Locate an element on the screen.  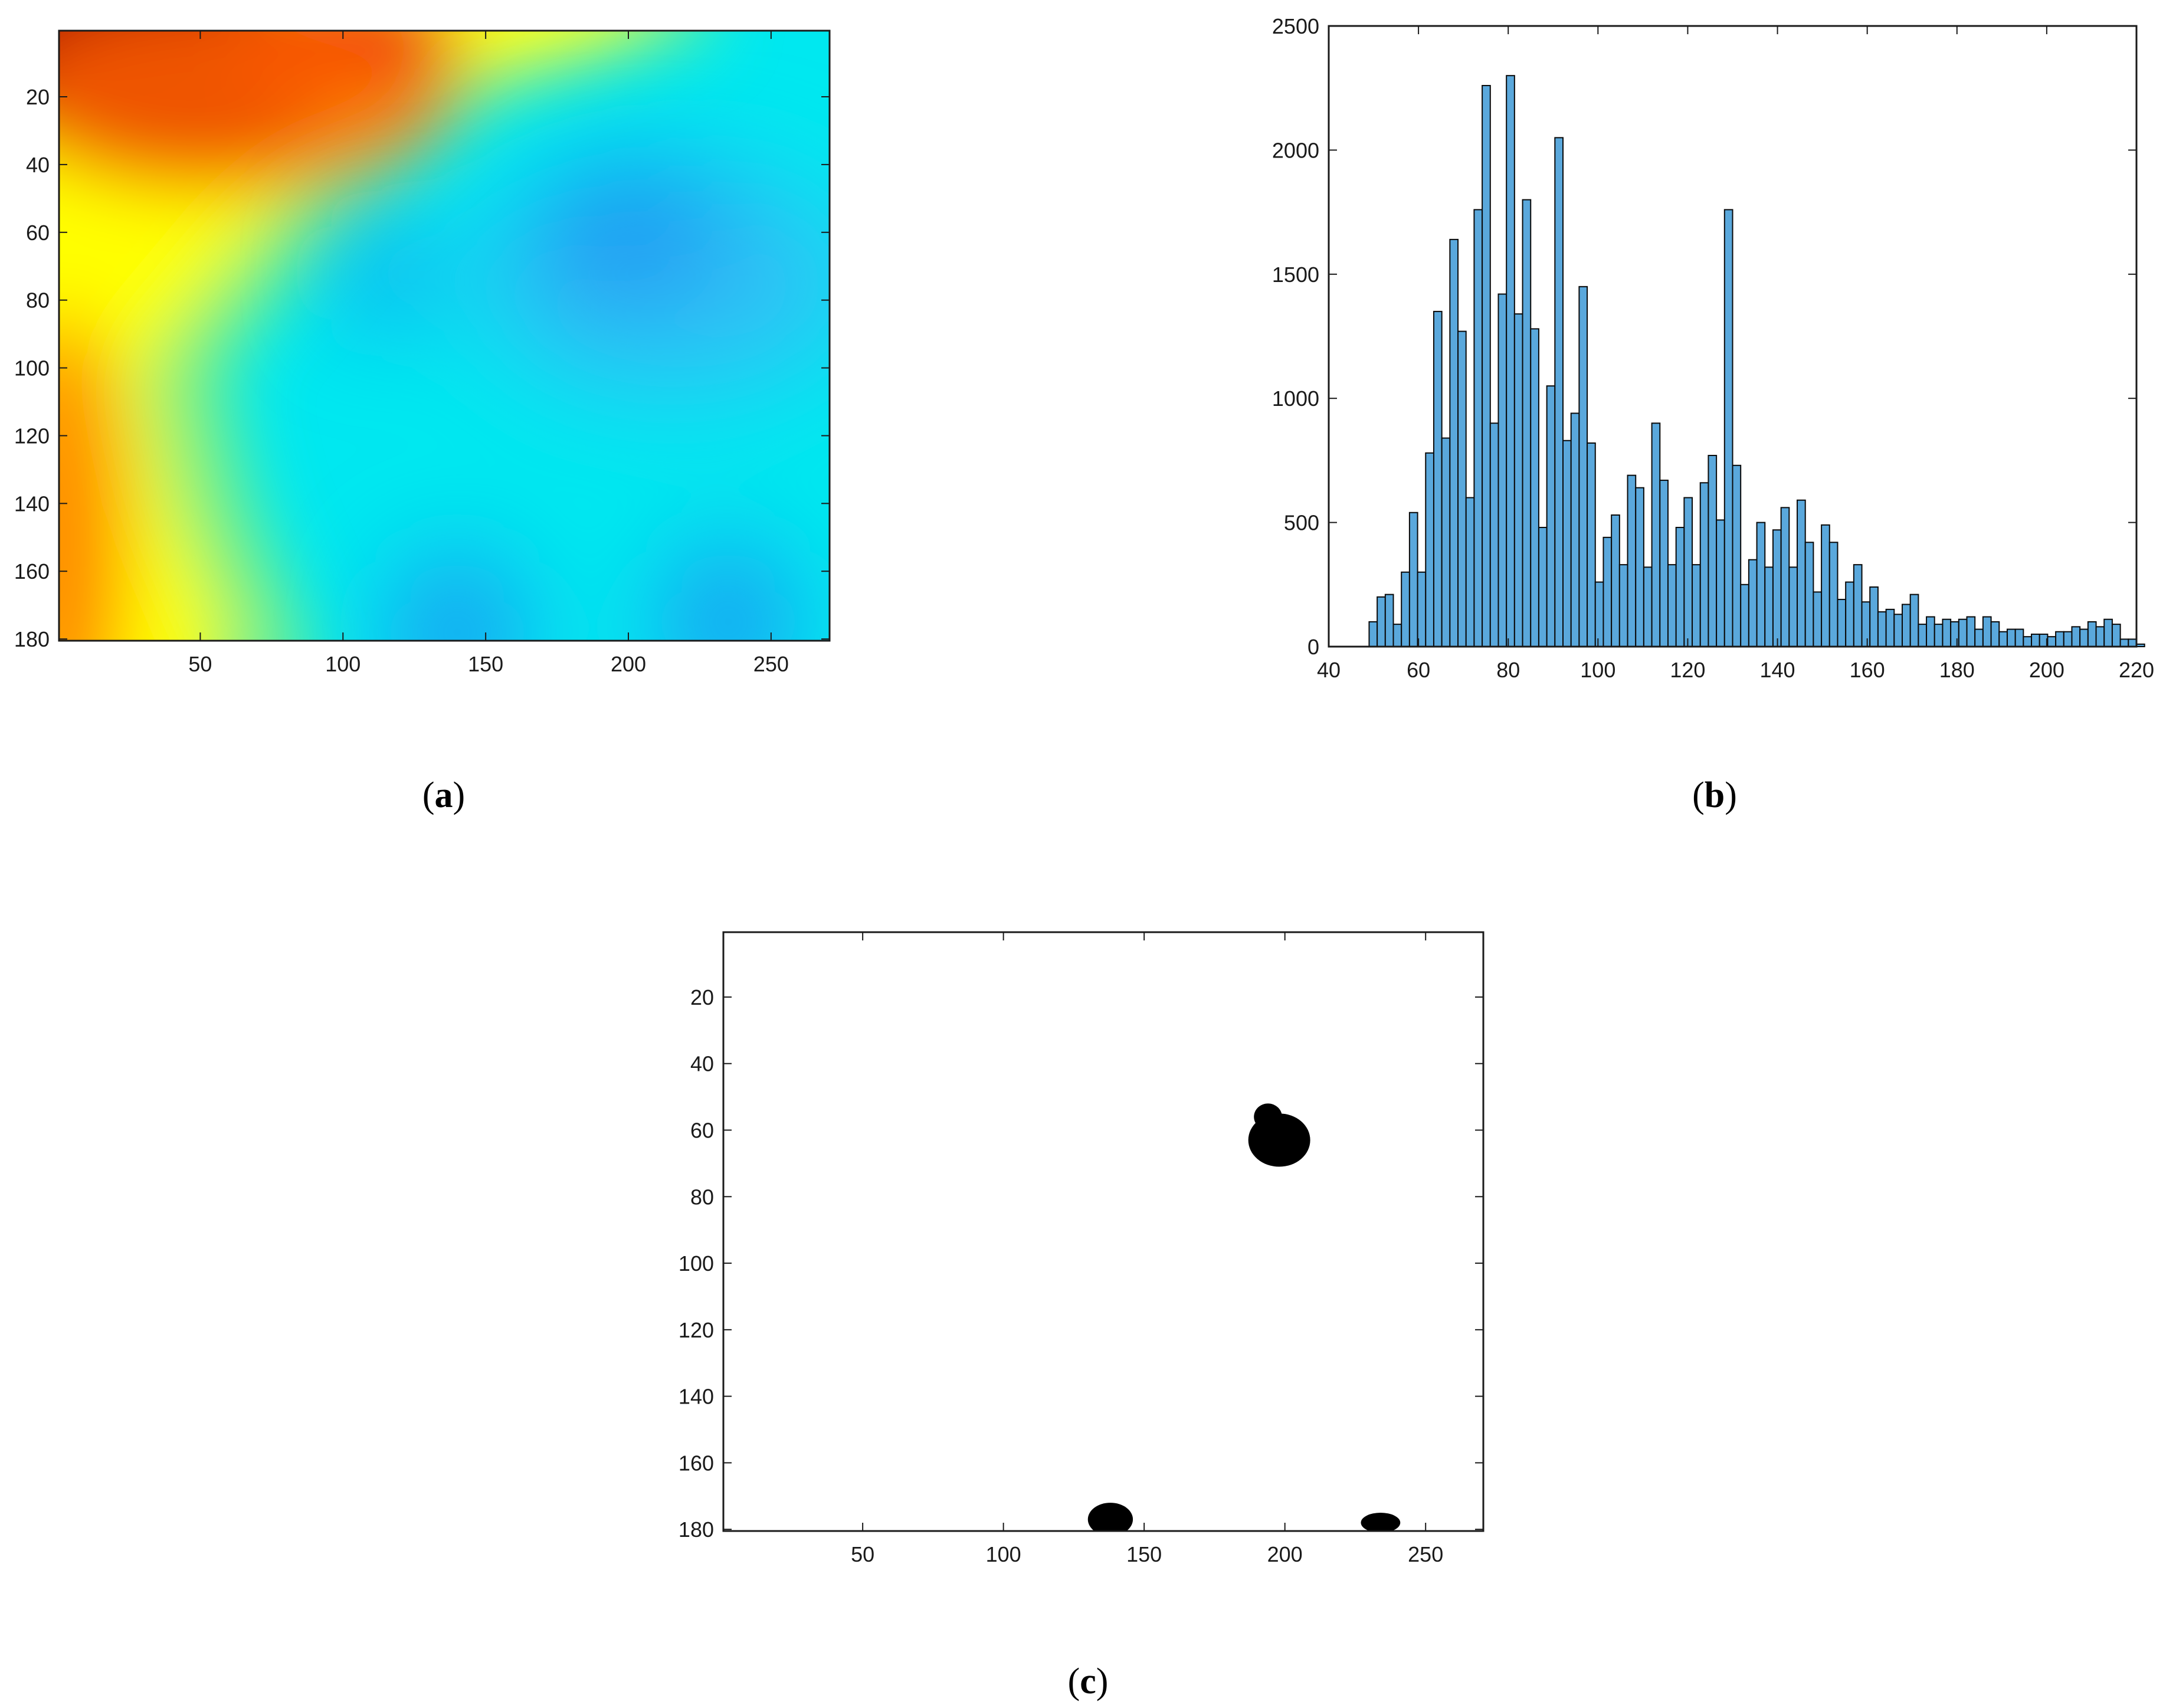
heatmap-a-xtick-label: 250 is located at coordinates (771, 664).